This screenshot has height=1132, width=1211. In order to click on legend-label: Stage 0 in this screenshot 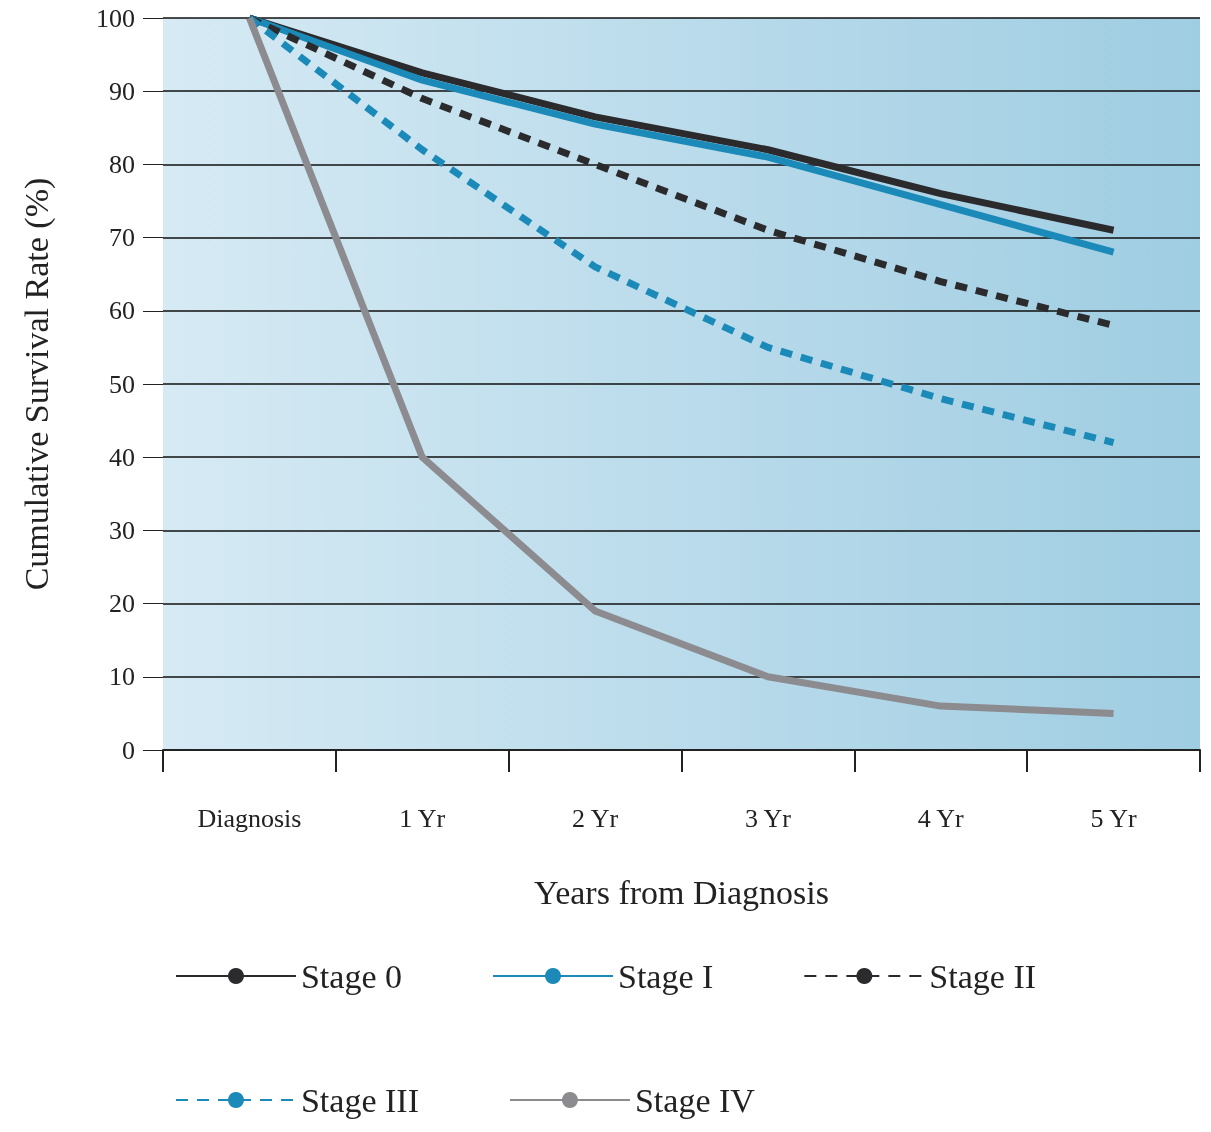, I will do `click(351, 976)`.